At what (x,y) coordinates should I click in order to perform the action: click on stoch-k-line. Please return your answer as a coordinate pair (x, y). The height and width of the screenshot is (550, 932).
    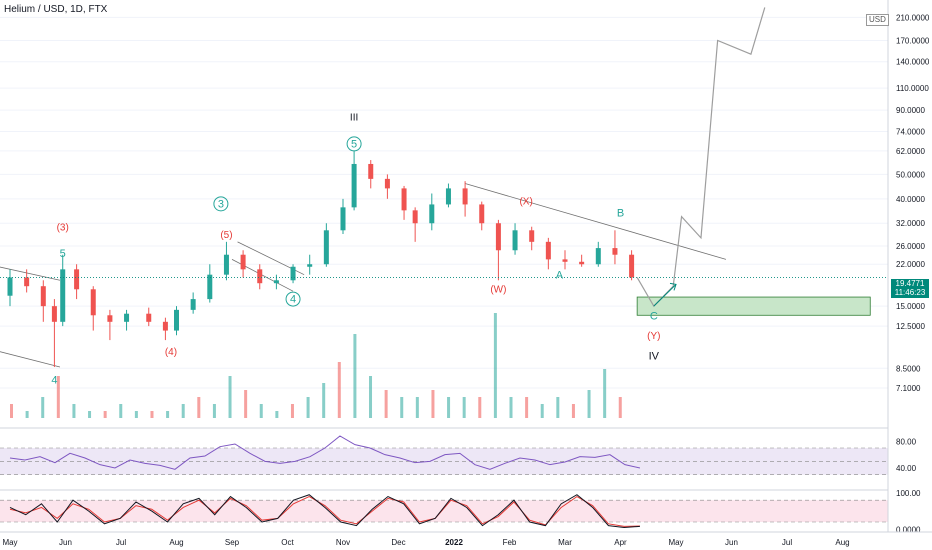
    Looking at the image, I should click on (324, 511).